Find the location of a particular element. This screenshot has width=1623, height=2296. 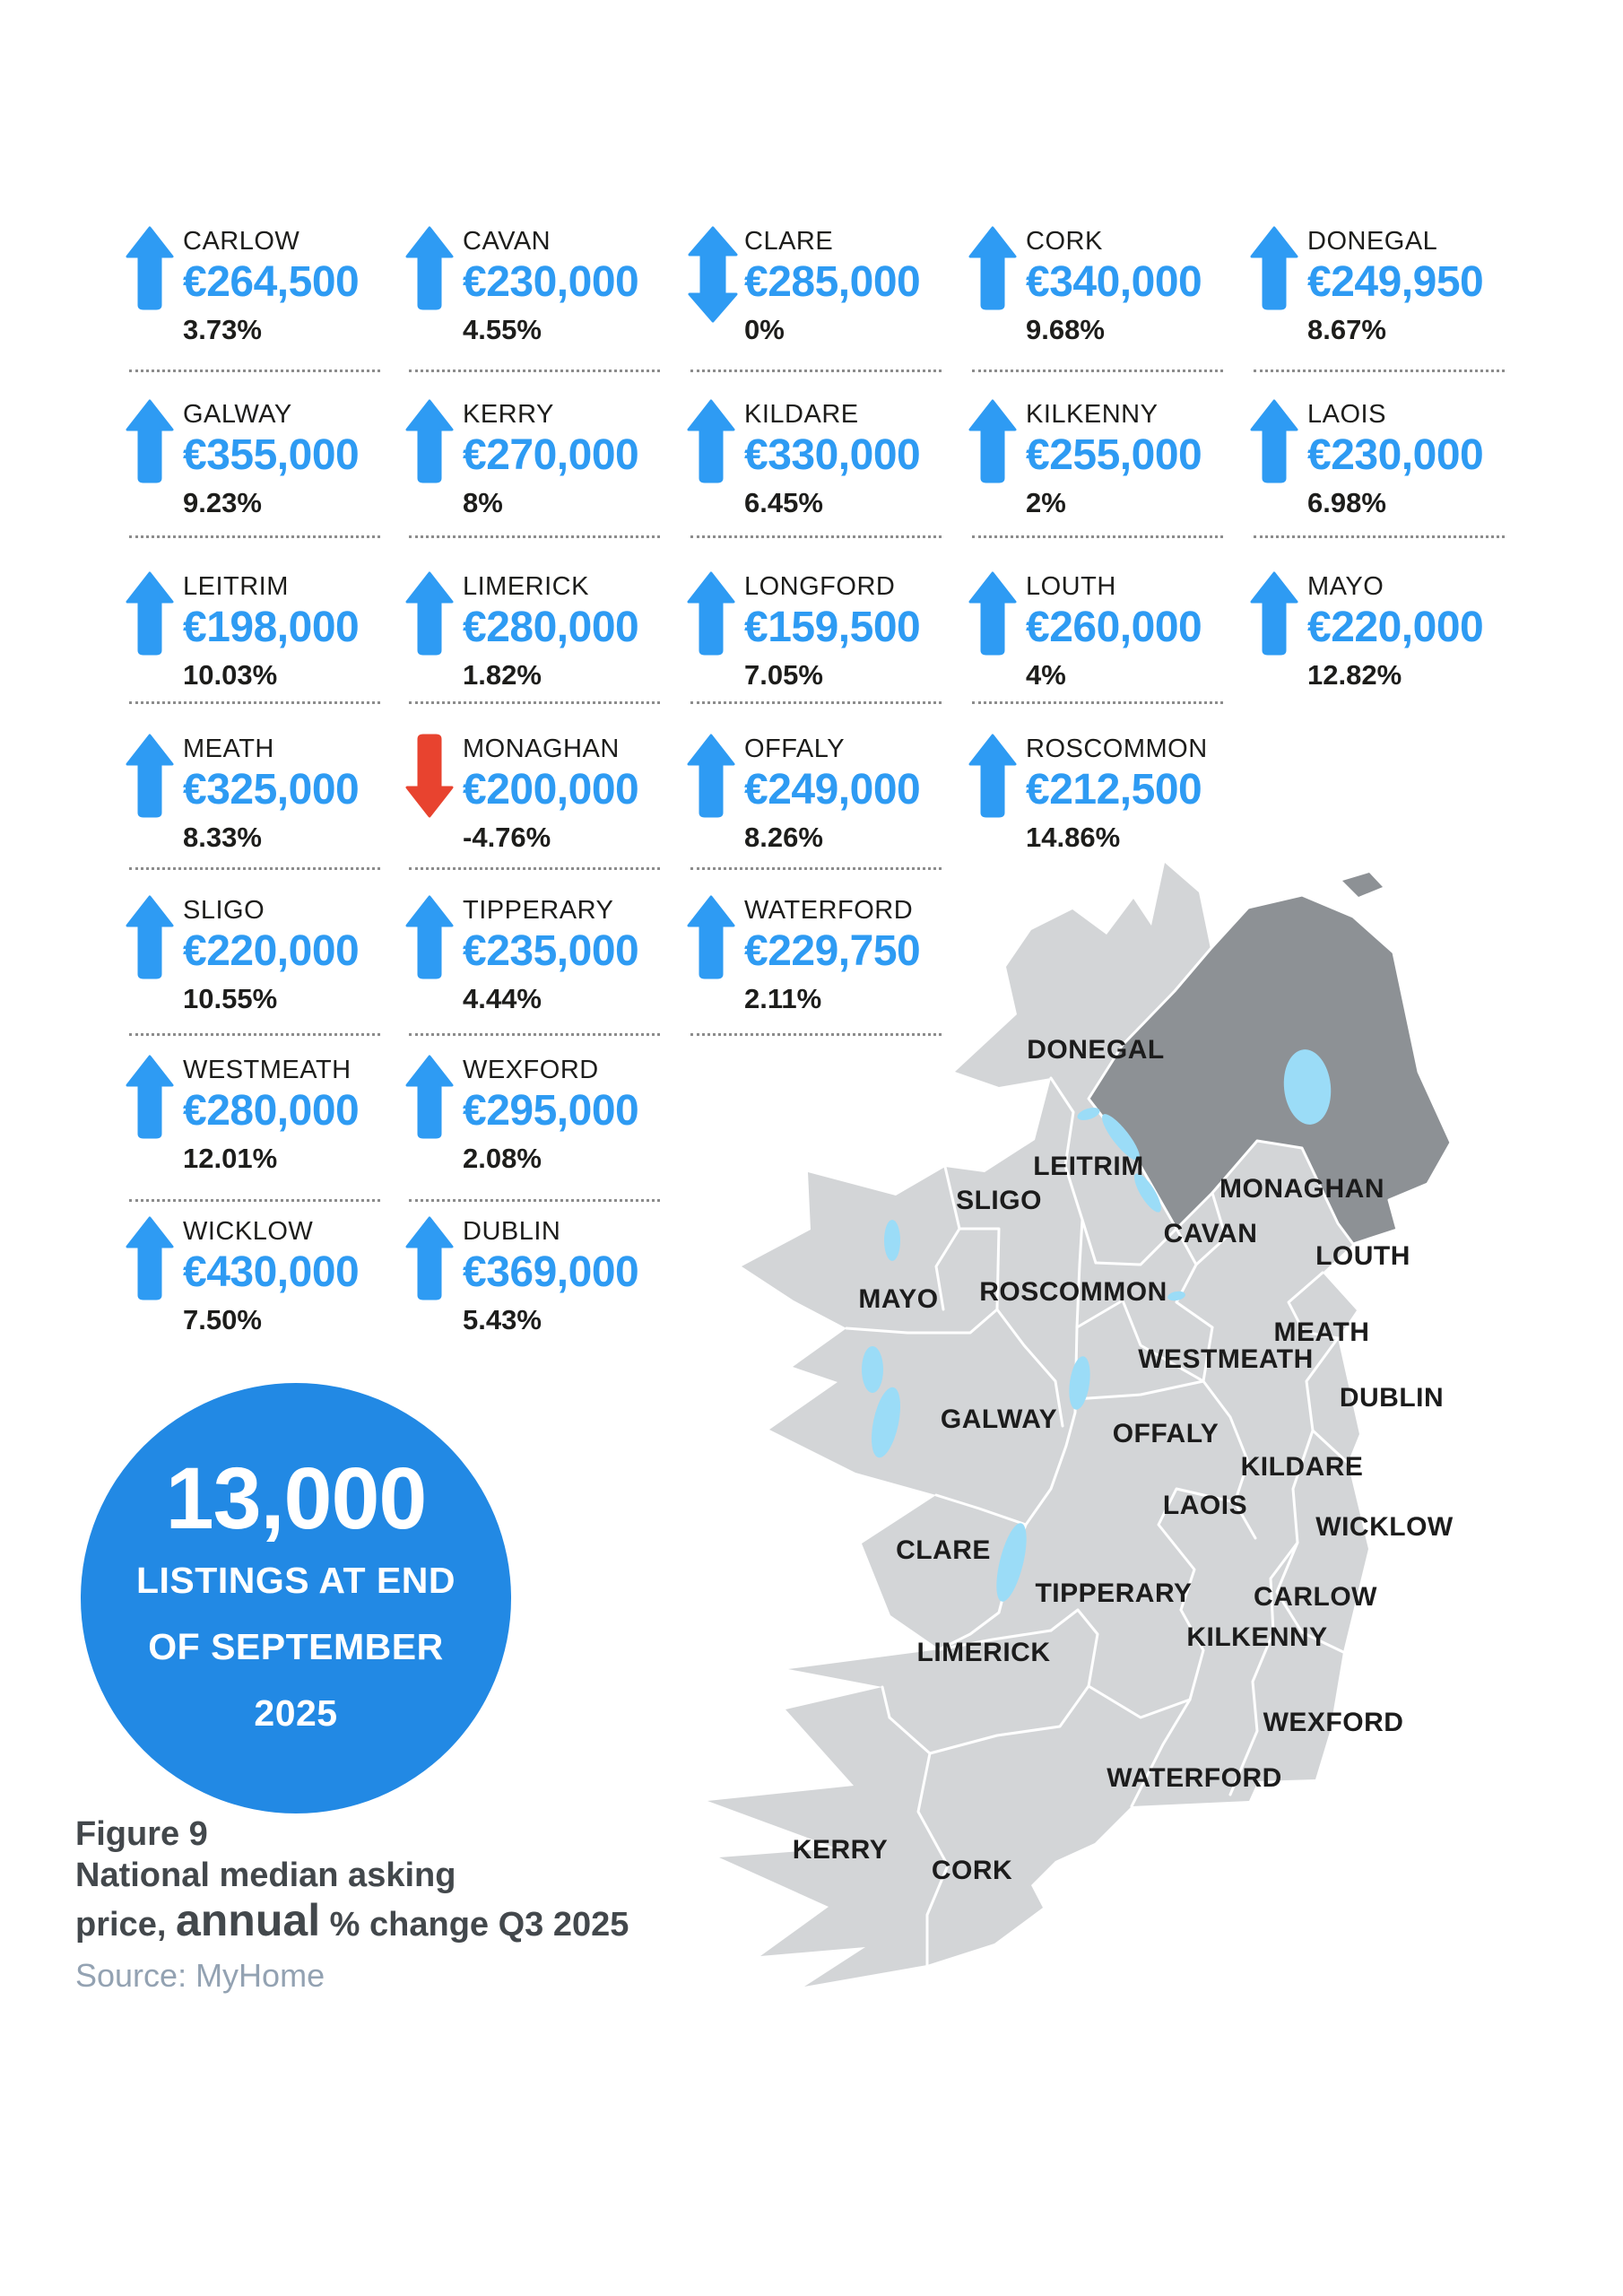

map-label-meath: MEATH is located at coordinates (1322, 1332).